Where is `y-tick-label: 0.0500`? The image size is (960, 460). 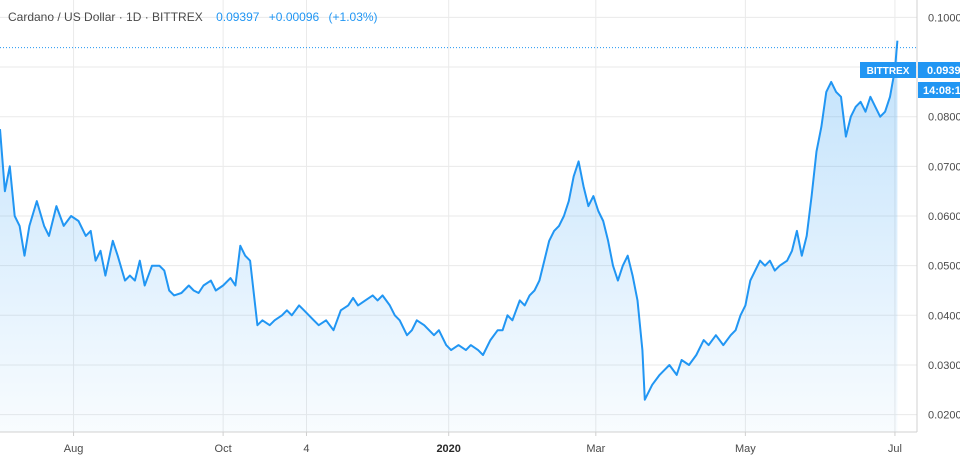
y-tick-label: 0.0500 is located at coordinates (944, 267).